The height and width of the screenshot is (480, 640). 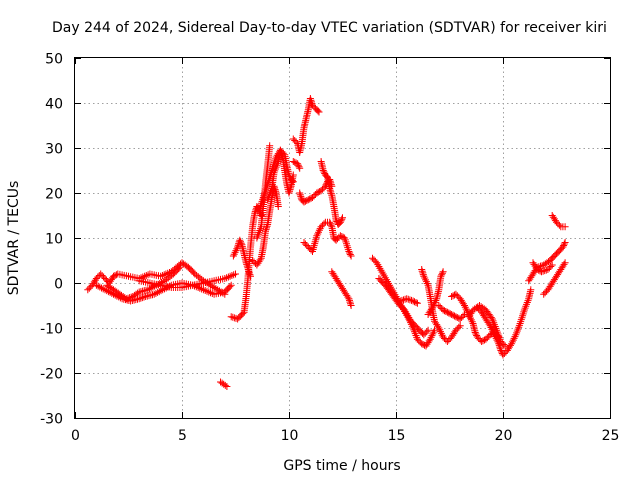 I want to click on series-arc-ad, so click(x=558, y=221).